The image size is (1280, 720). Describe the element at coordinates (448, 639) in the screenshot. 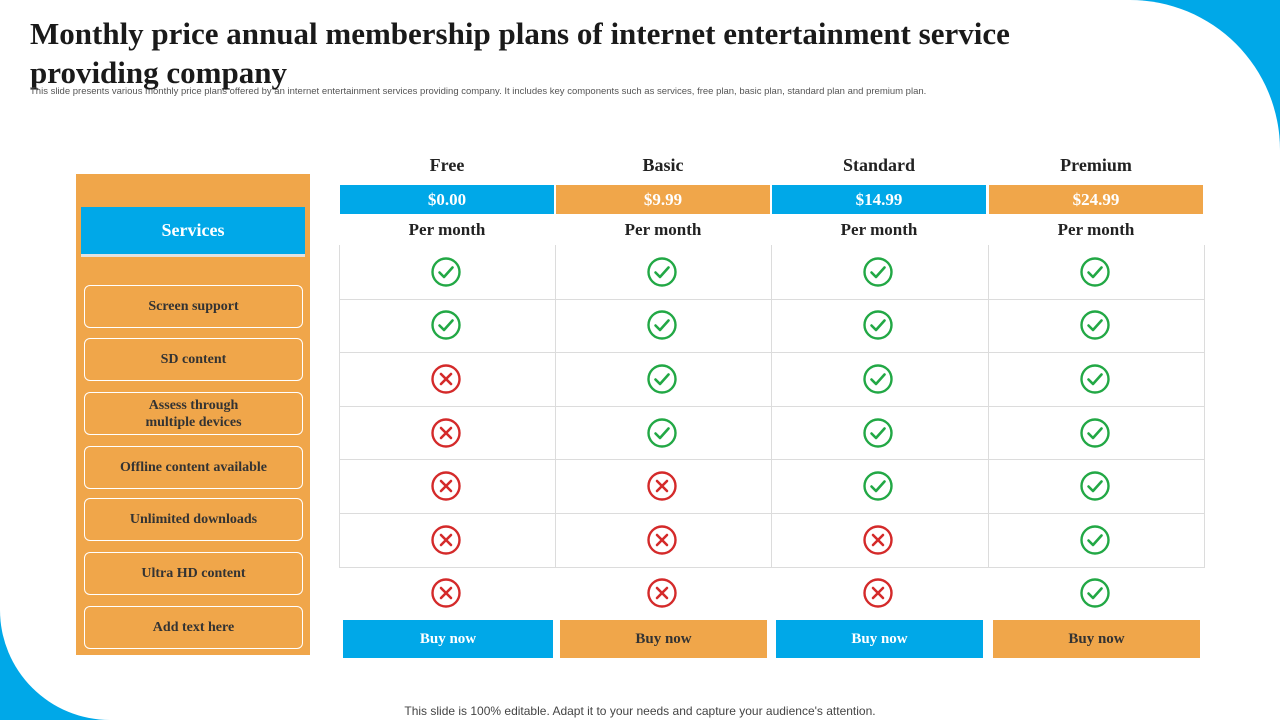

I see `buy-now-button-free: Buy now` at that location.